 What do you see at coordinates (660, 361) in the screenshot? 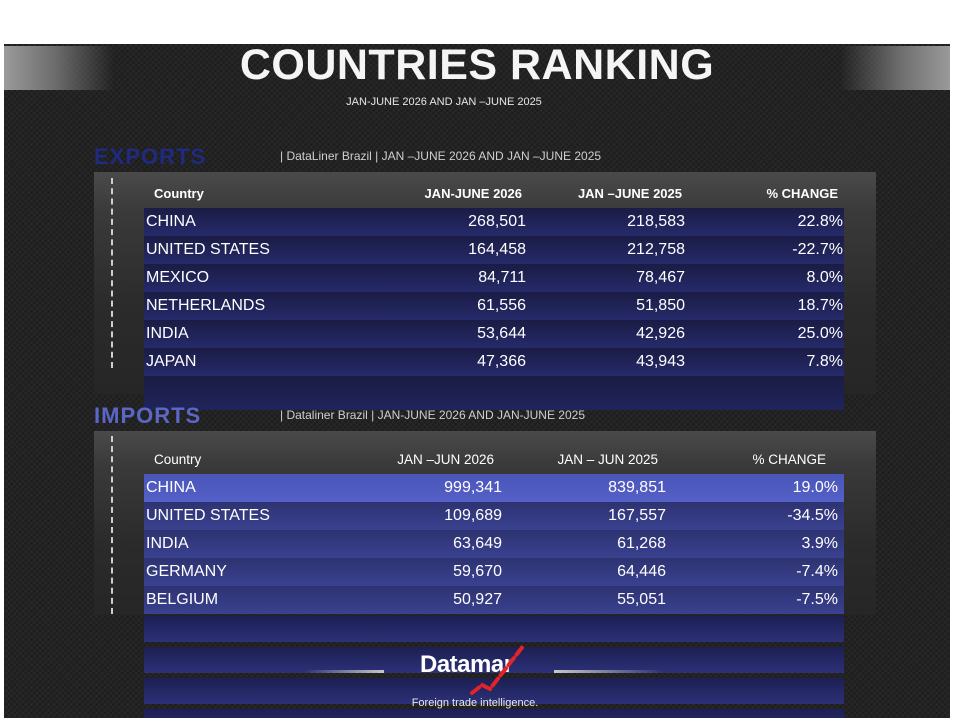
I see `value-2025-cell: 43,943` at bounding box center [660, 361].